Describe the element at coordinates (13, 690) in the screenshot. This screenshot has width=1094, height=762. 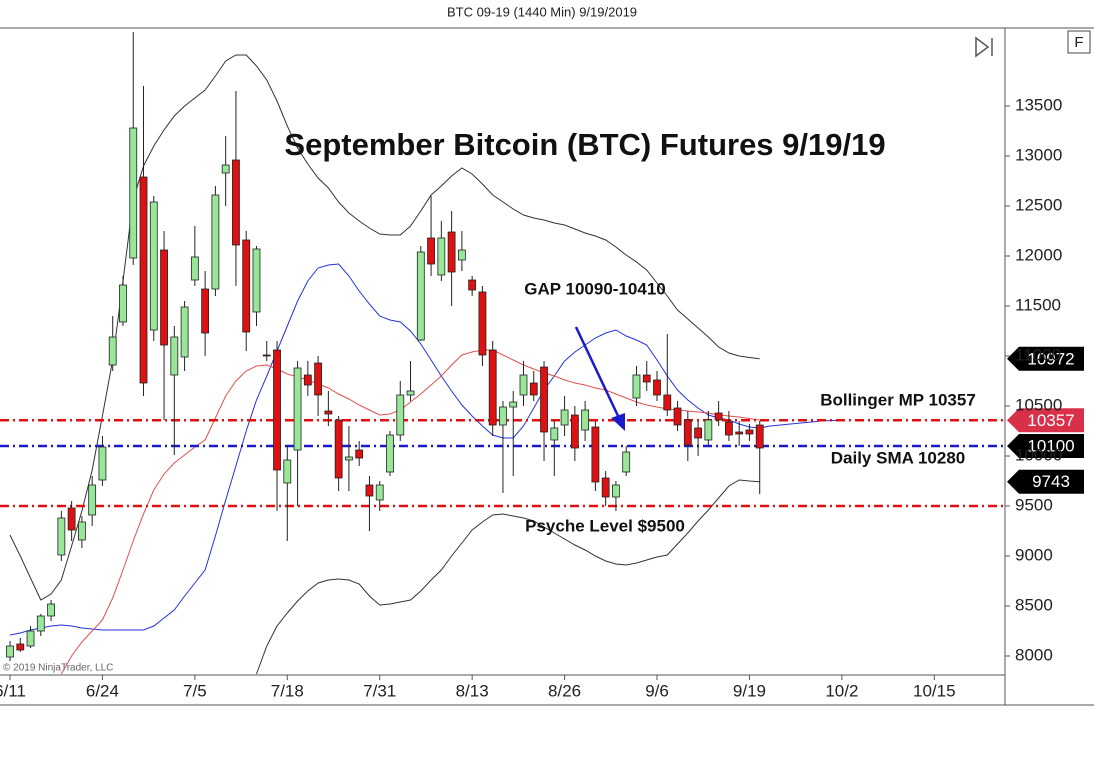
I see `x-tick-label: 6/11` at that location.